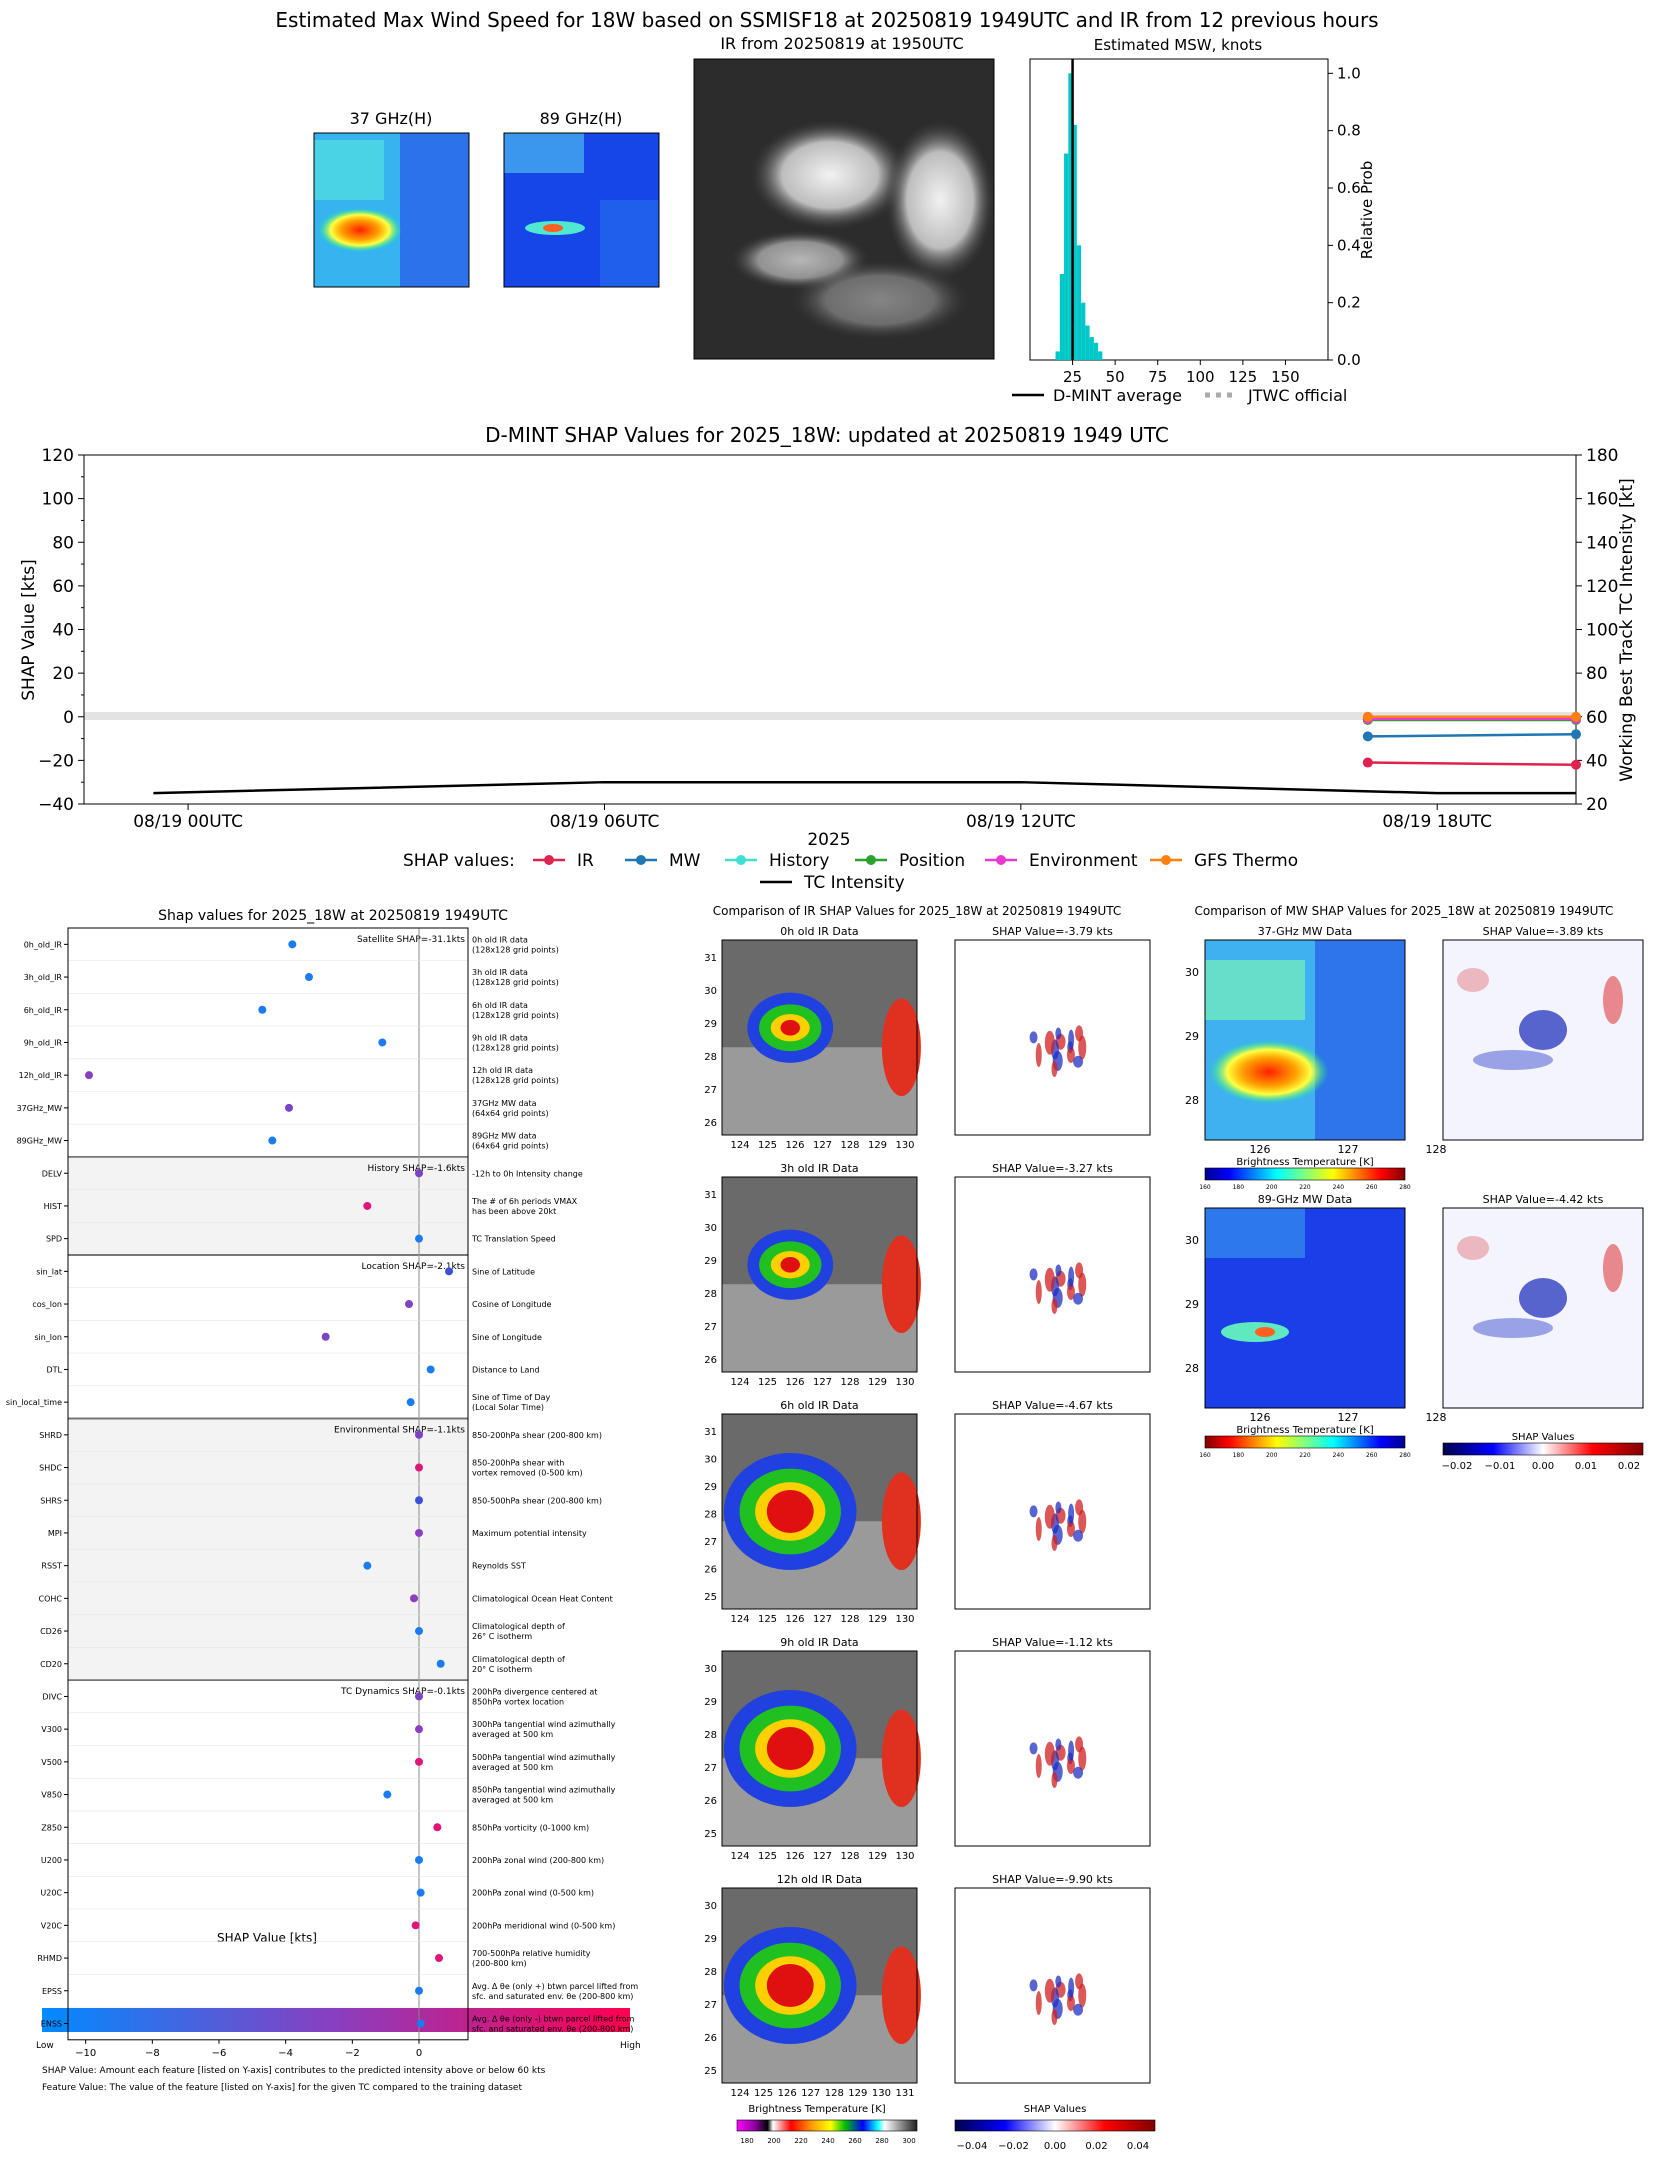  What do you see at coordinates (63, 543) in the screenshot?
I see `ts-ytick-left-label: 80` at bounding box center [63, 543].